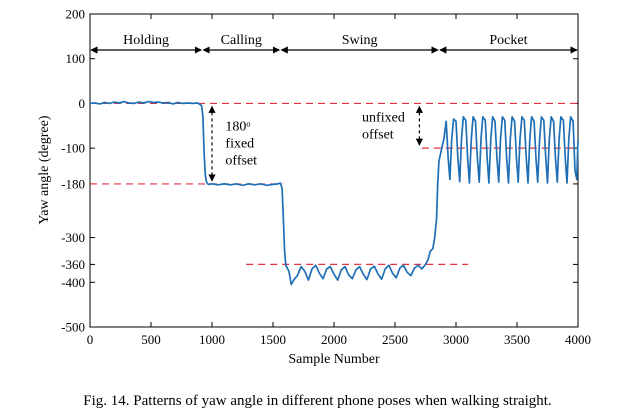  What do you see at coordinates (44, 169) in the screenshot?
I see `y-axis-title: Yaw angle (degree)` at bounding box center [44, 169].